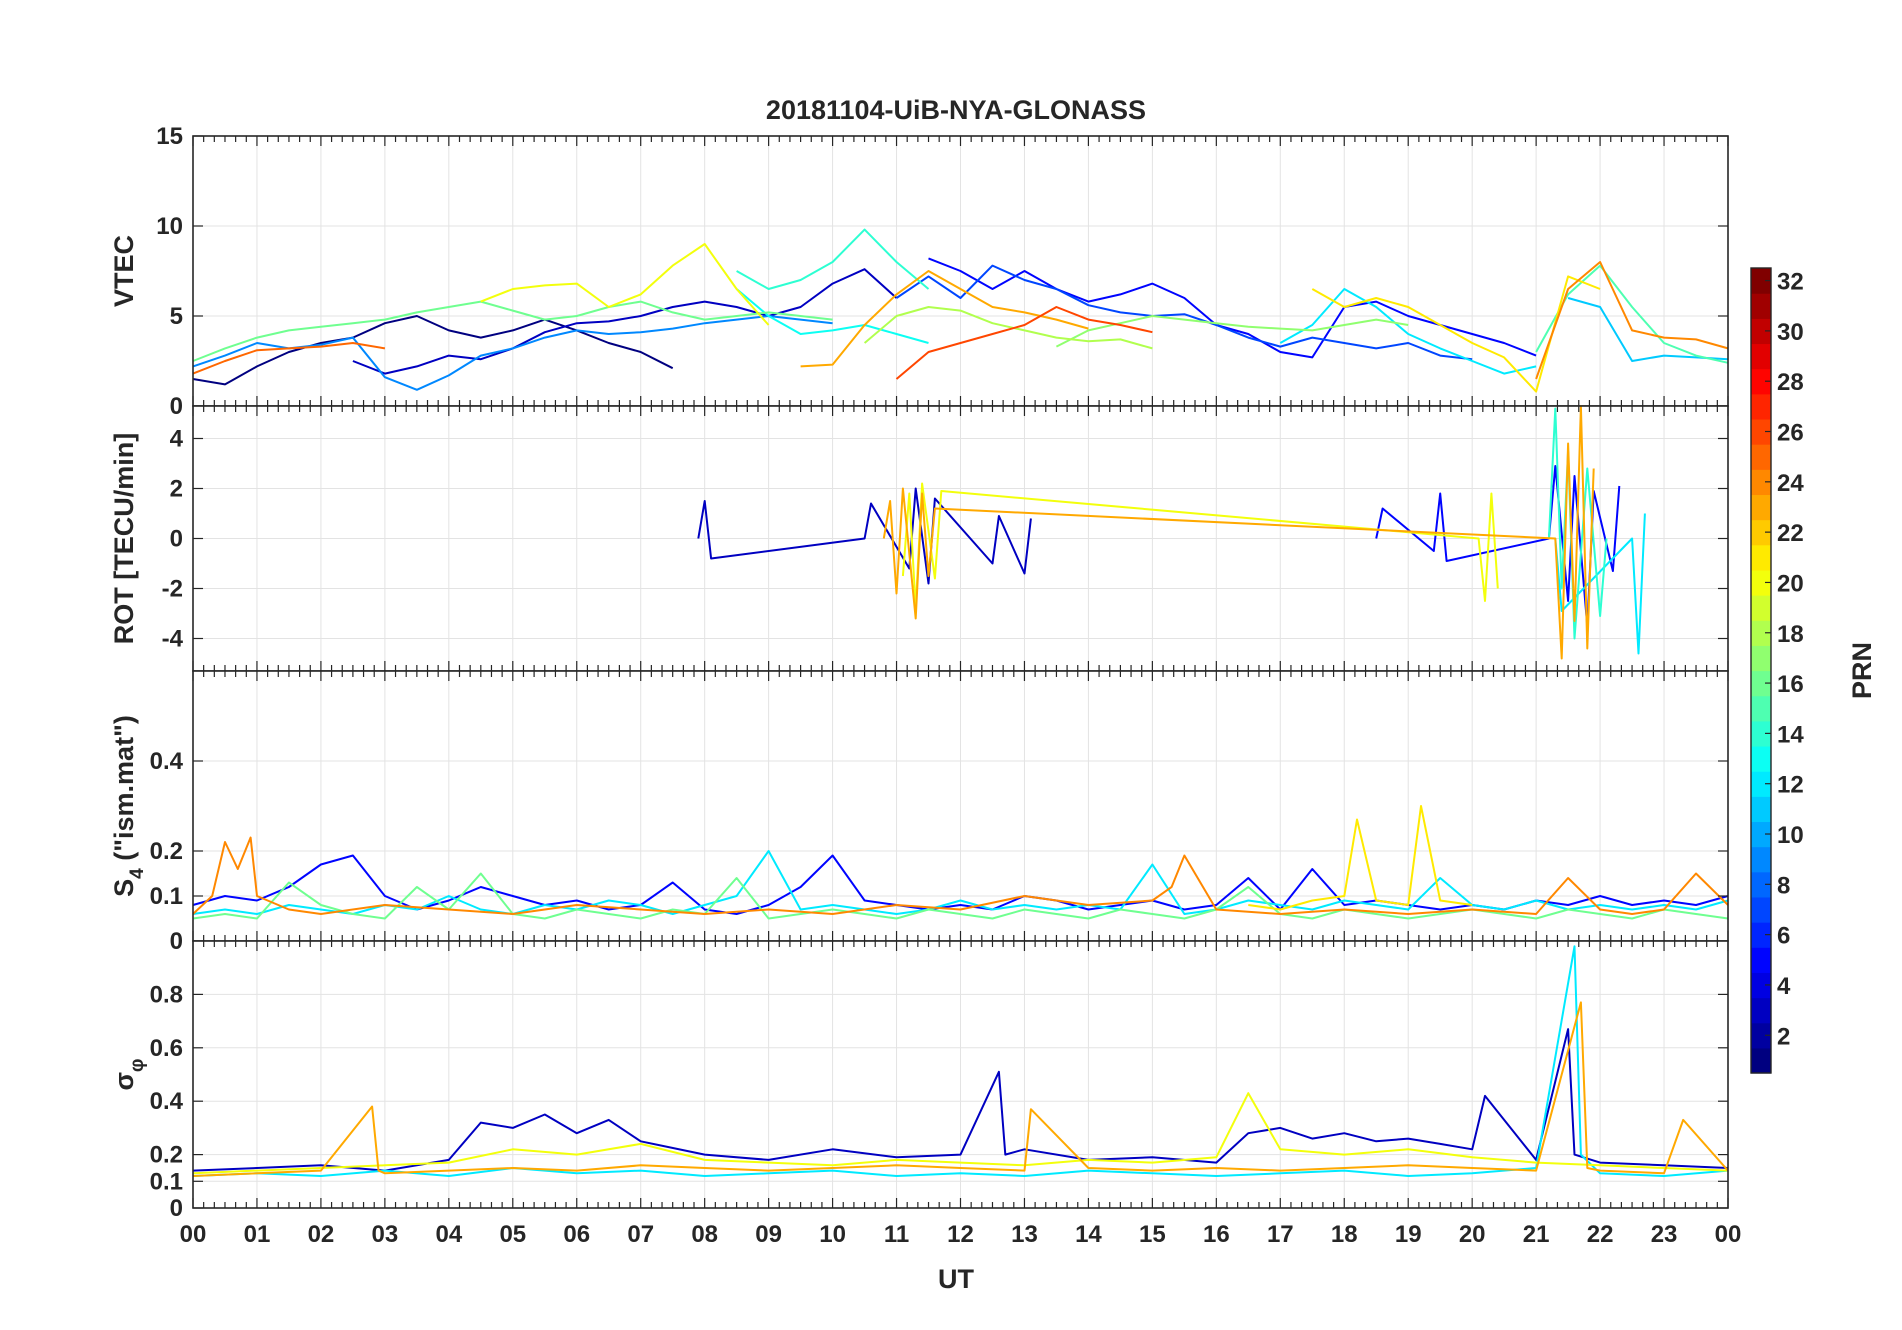 The width and height of the screenshot is (1902, 1330). I want to click on x-tick-label: 13, so click(1024, 1234).